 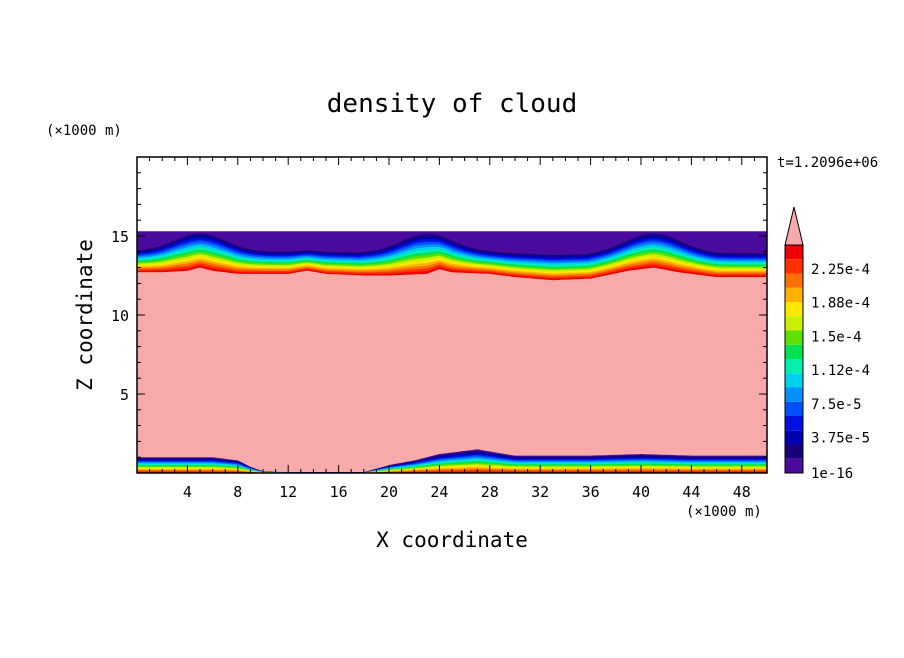 What do you see at coordinates (439, 492) in the screenshot?
I see `x-tick-label: 24` at bounding box center [439, 492].